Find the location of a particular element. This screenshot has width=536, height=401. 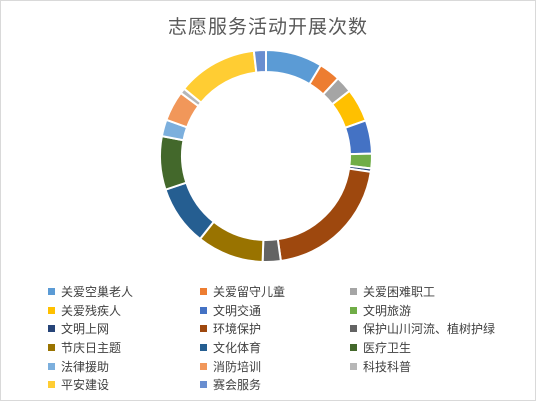

legend-item: 赛会服务 is located at coordinates (275, 384).